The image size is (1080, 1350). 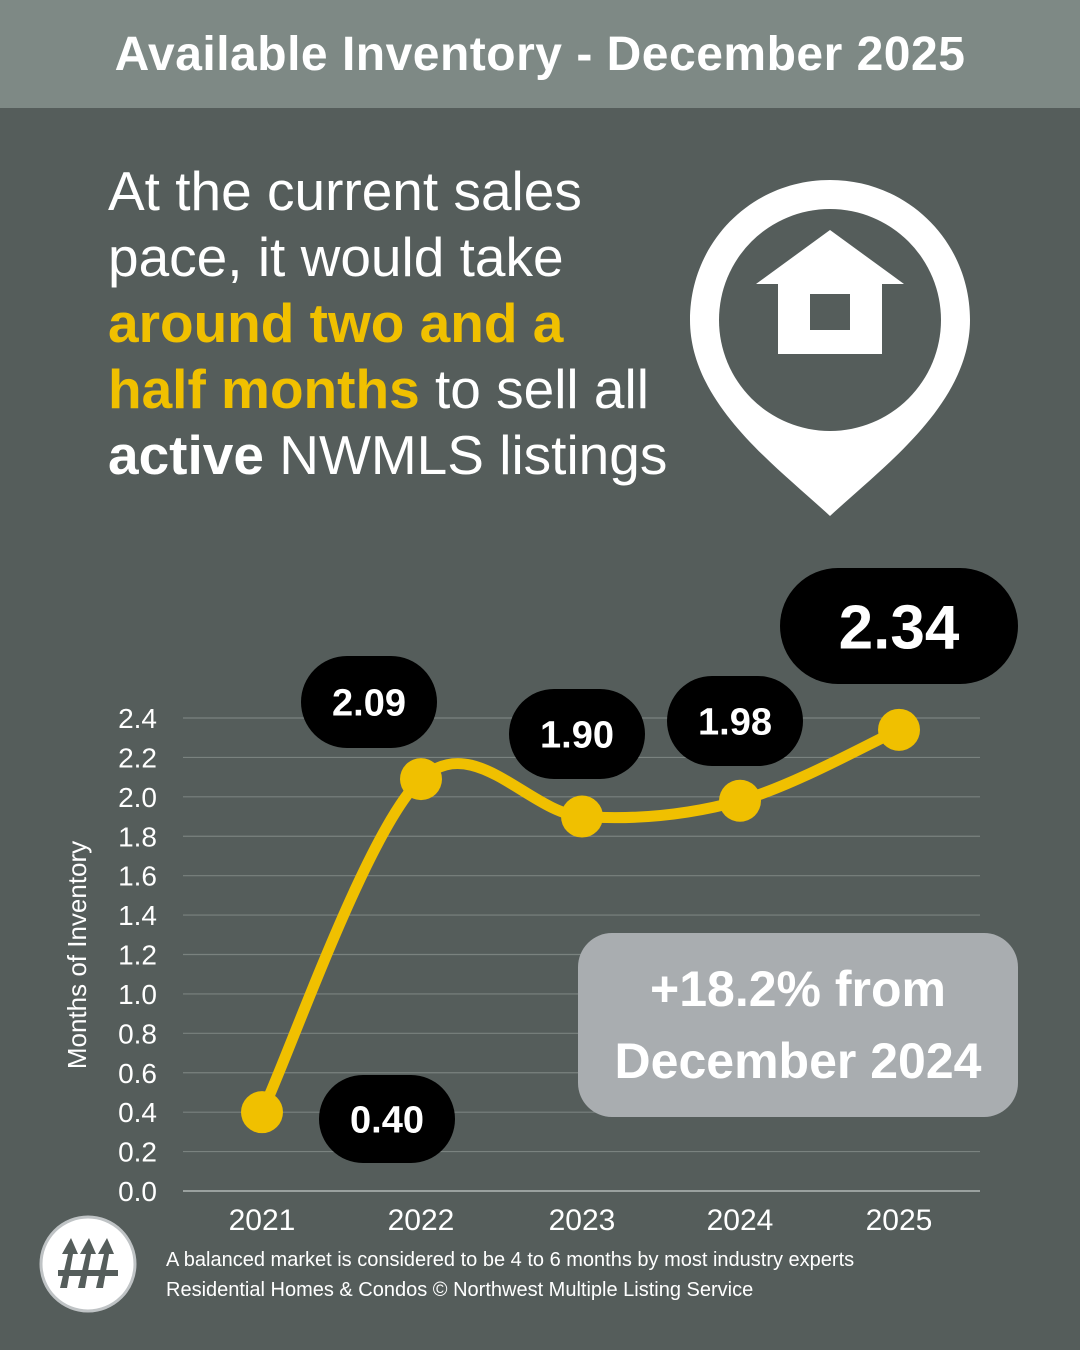 What do you see at coordinates (336, 356) in the screenshot?
I see `headline-highlight: around two and a half months` at bounding box center [336, 356].